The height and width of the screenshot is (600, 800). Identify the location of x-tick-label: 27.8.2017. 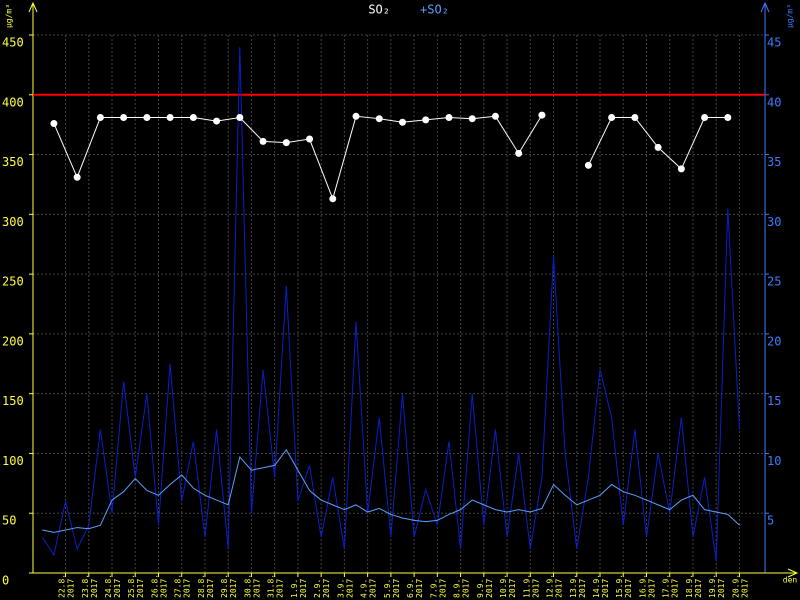
(182, 586).